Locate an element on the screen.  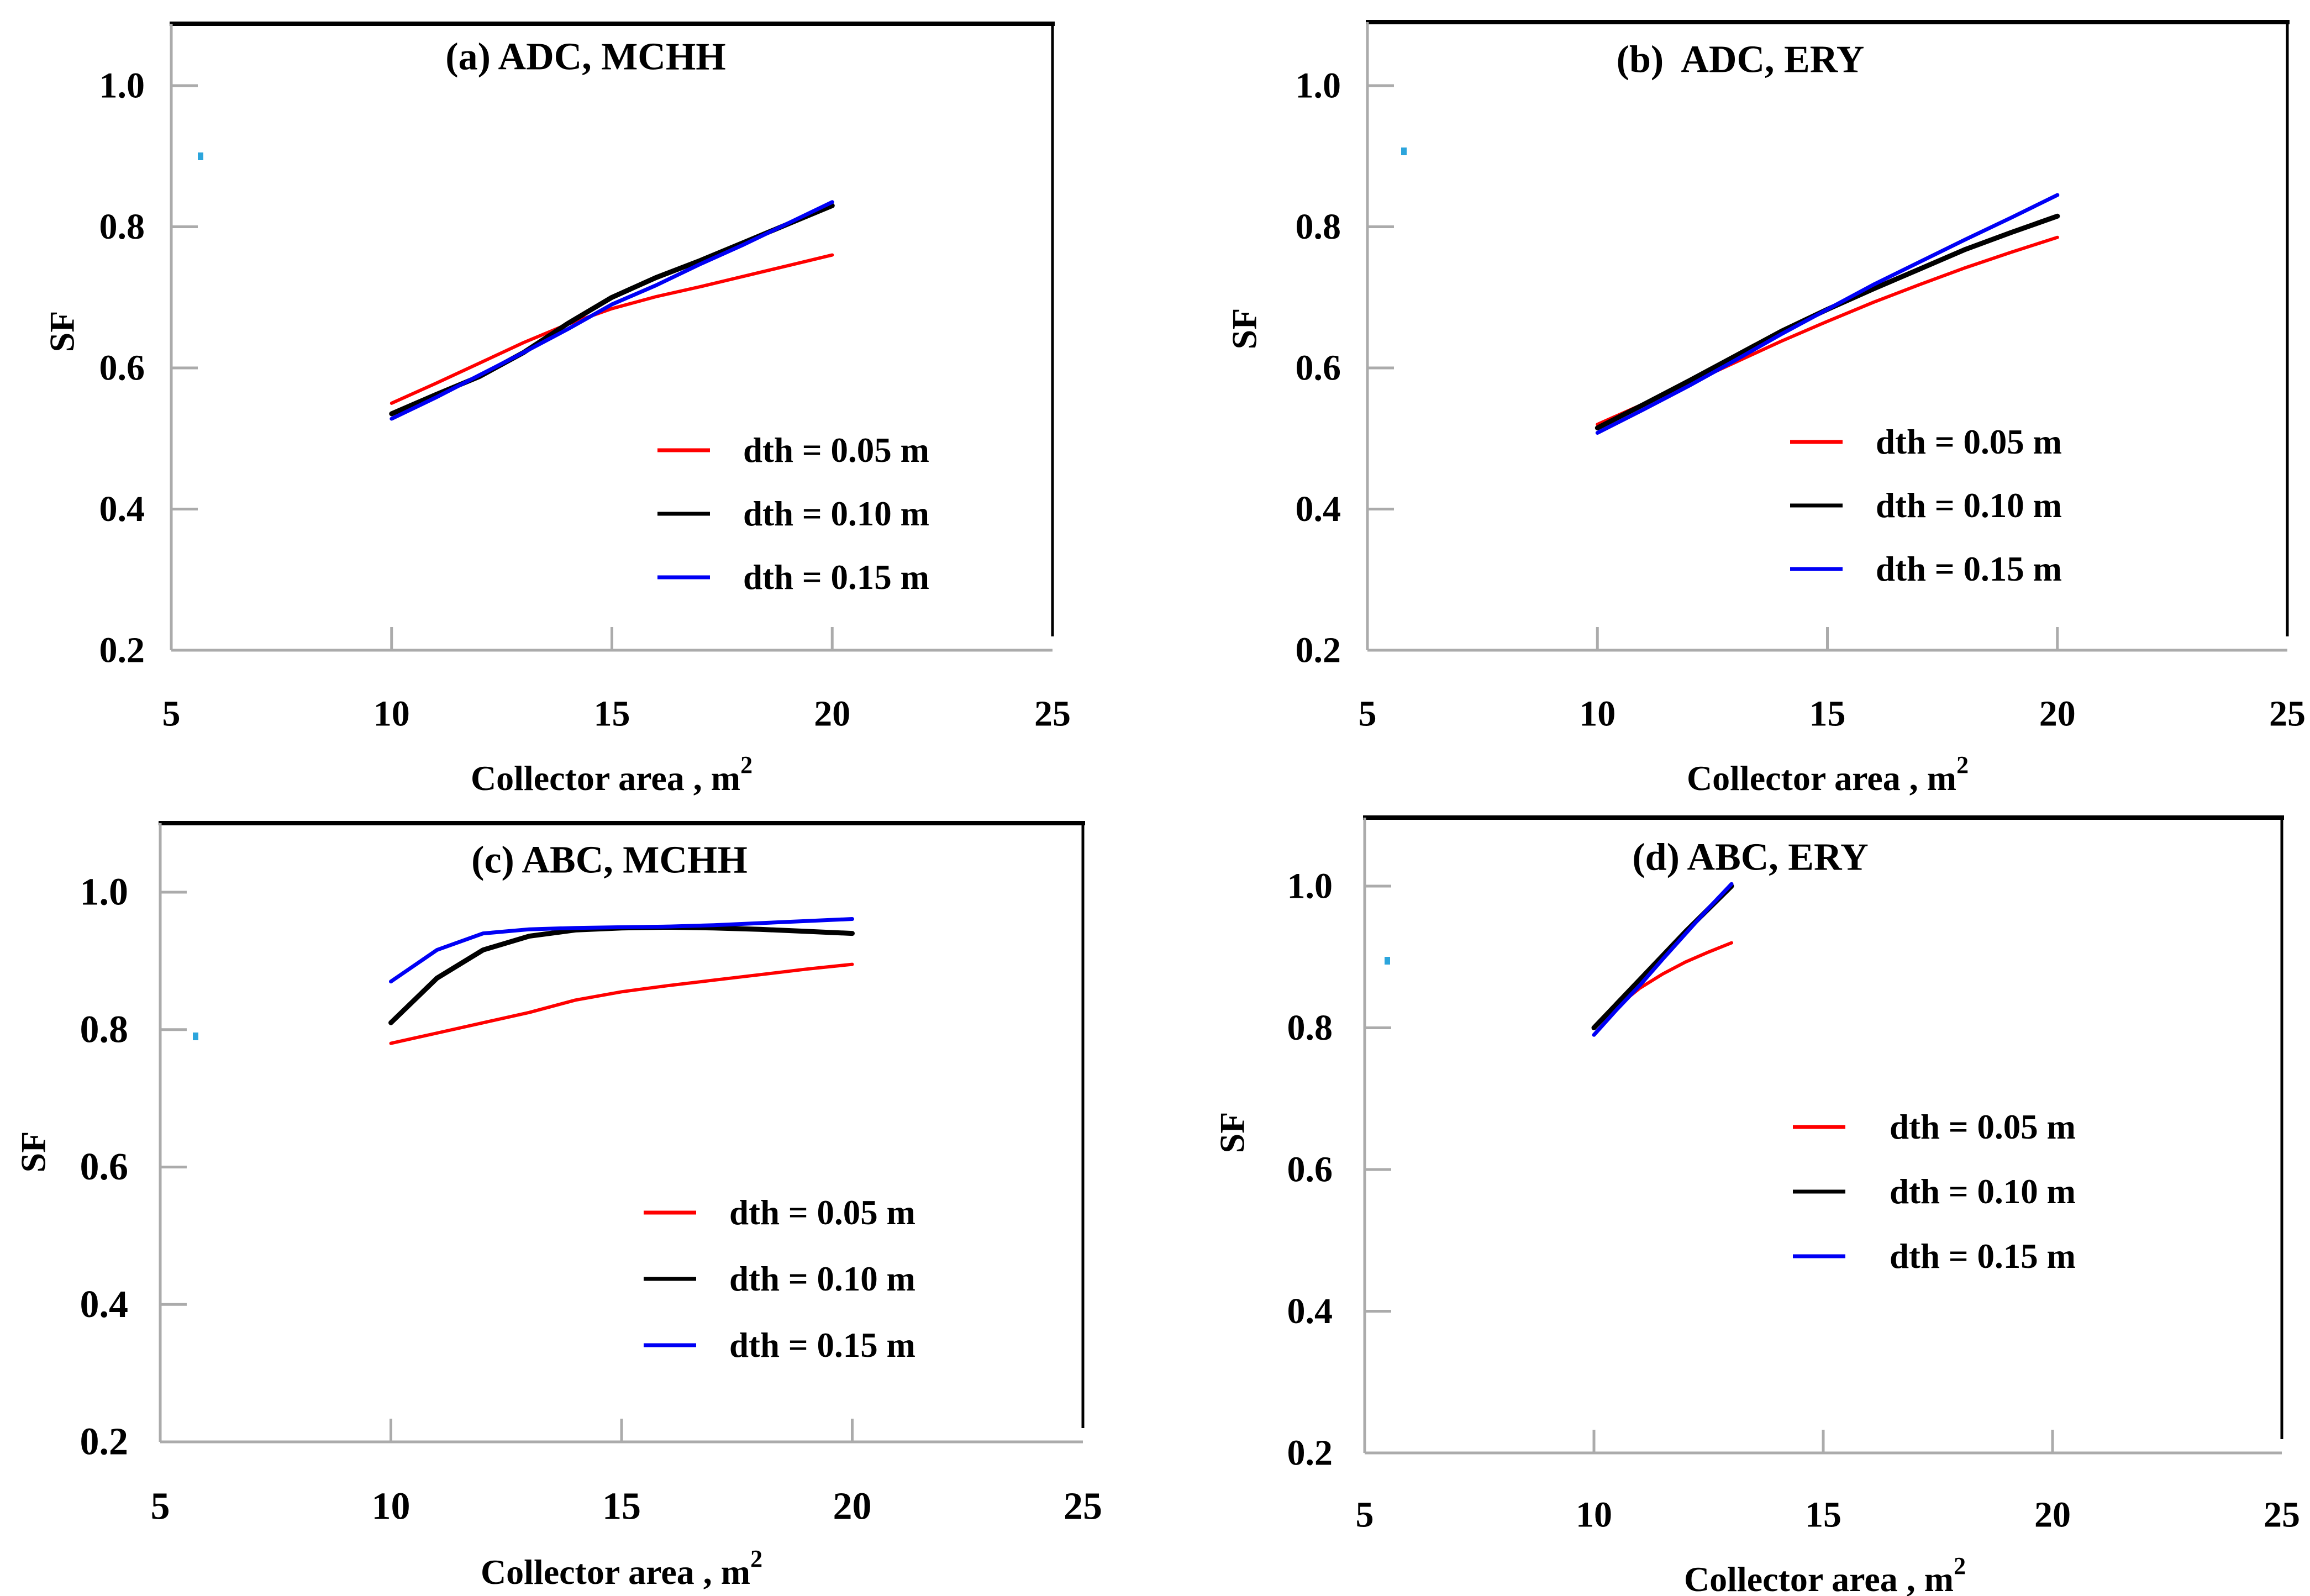
panel-title: (a) ADC, MCHH is located at coordinates (585, 57).